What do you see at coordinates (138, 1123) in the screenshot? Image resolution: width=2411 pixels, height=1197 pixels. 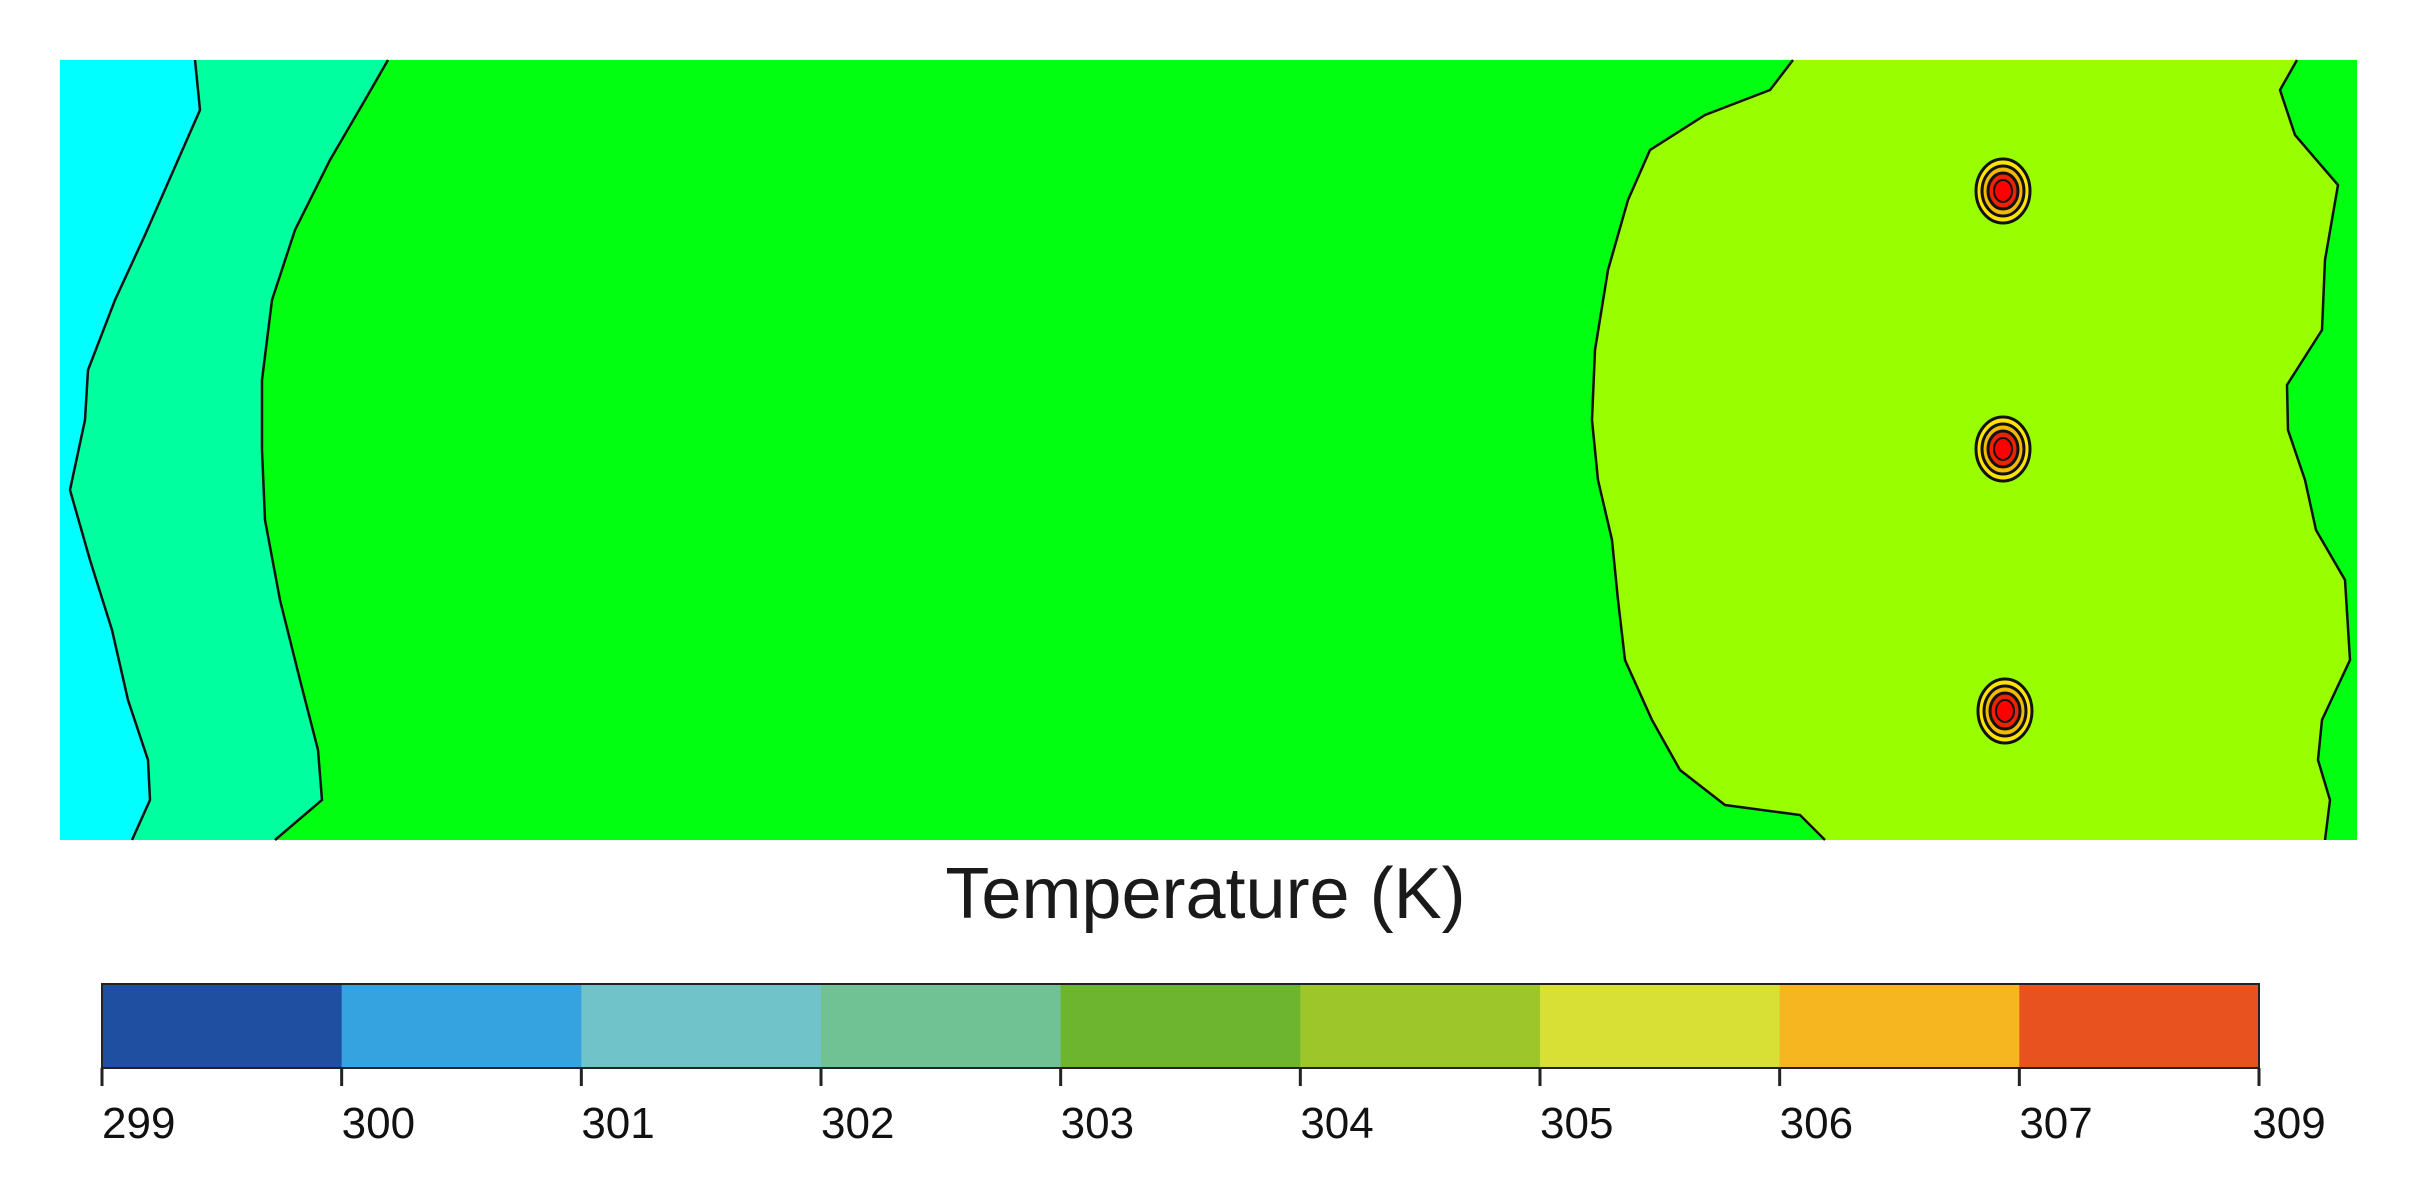 I see `colorbar-tick-label: 299` at bounding box center [138, 1123].